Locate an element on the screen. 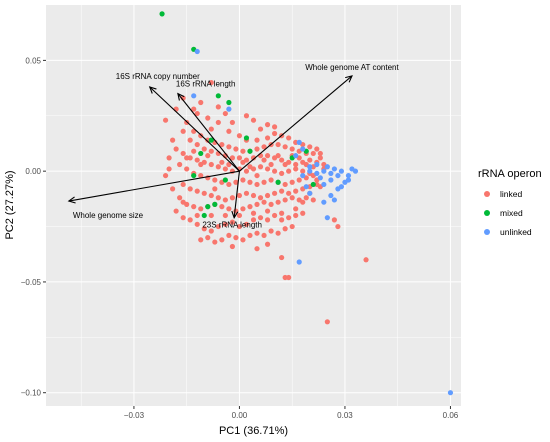  loading-label: 16S rRNA copy number is located at coordinates (158, 76).